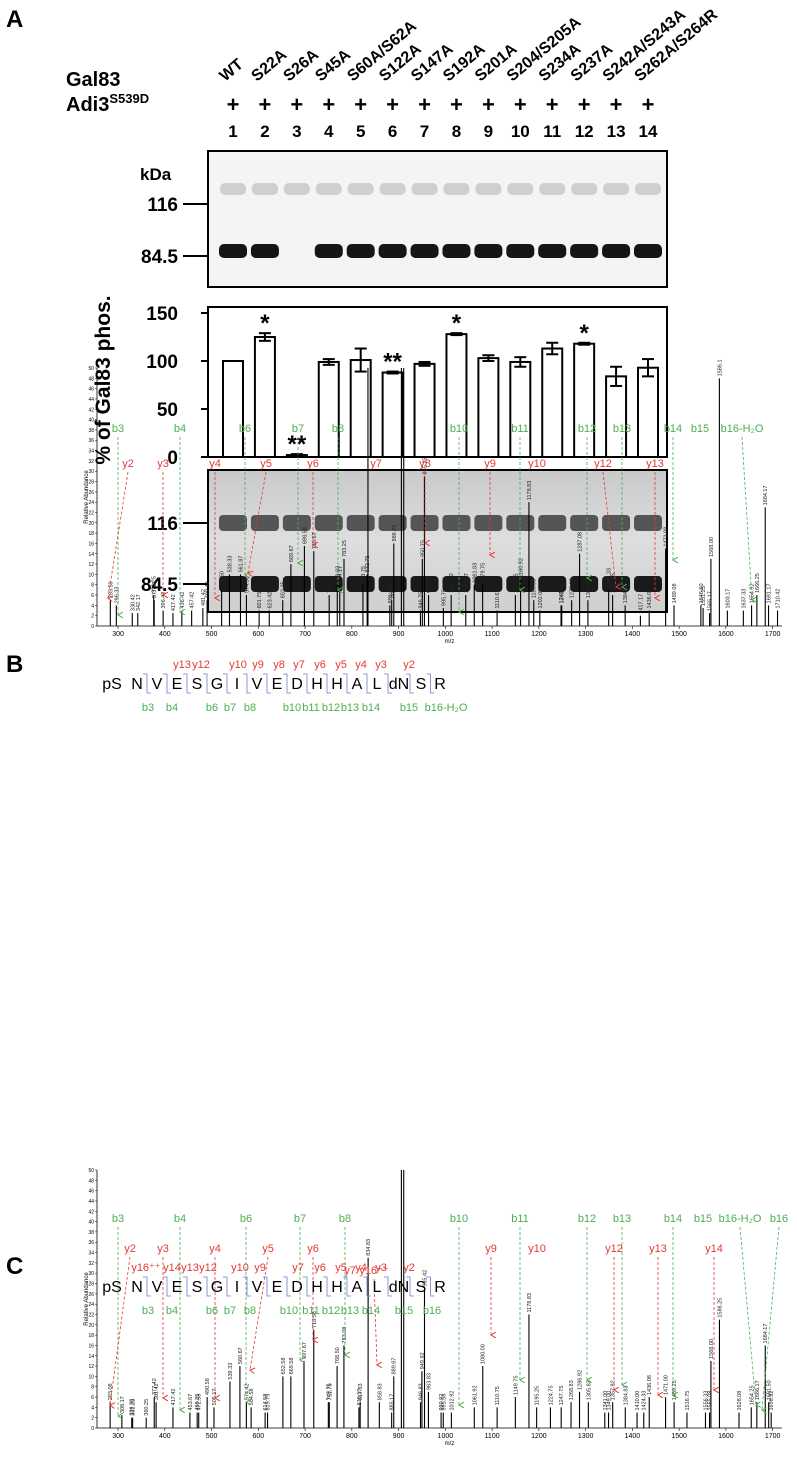  What do you see at coordinates (311, 1311) in the screenshot?
I see `b-ion-label: b11` at bounding box center [311, 1311].